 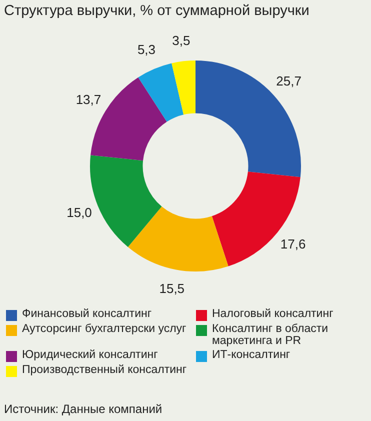 I want to click on legend-label: Финансовый консалтинг, so click(x=87, y=314).